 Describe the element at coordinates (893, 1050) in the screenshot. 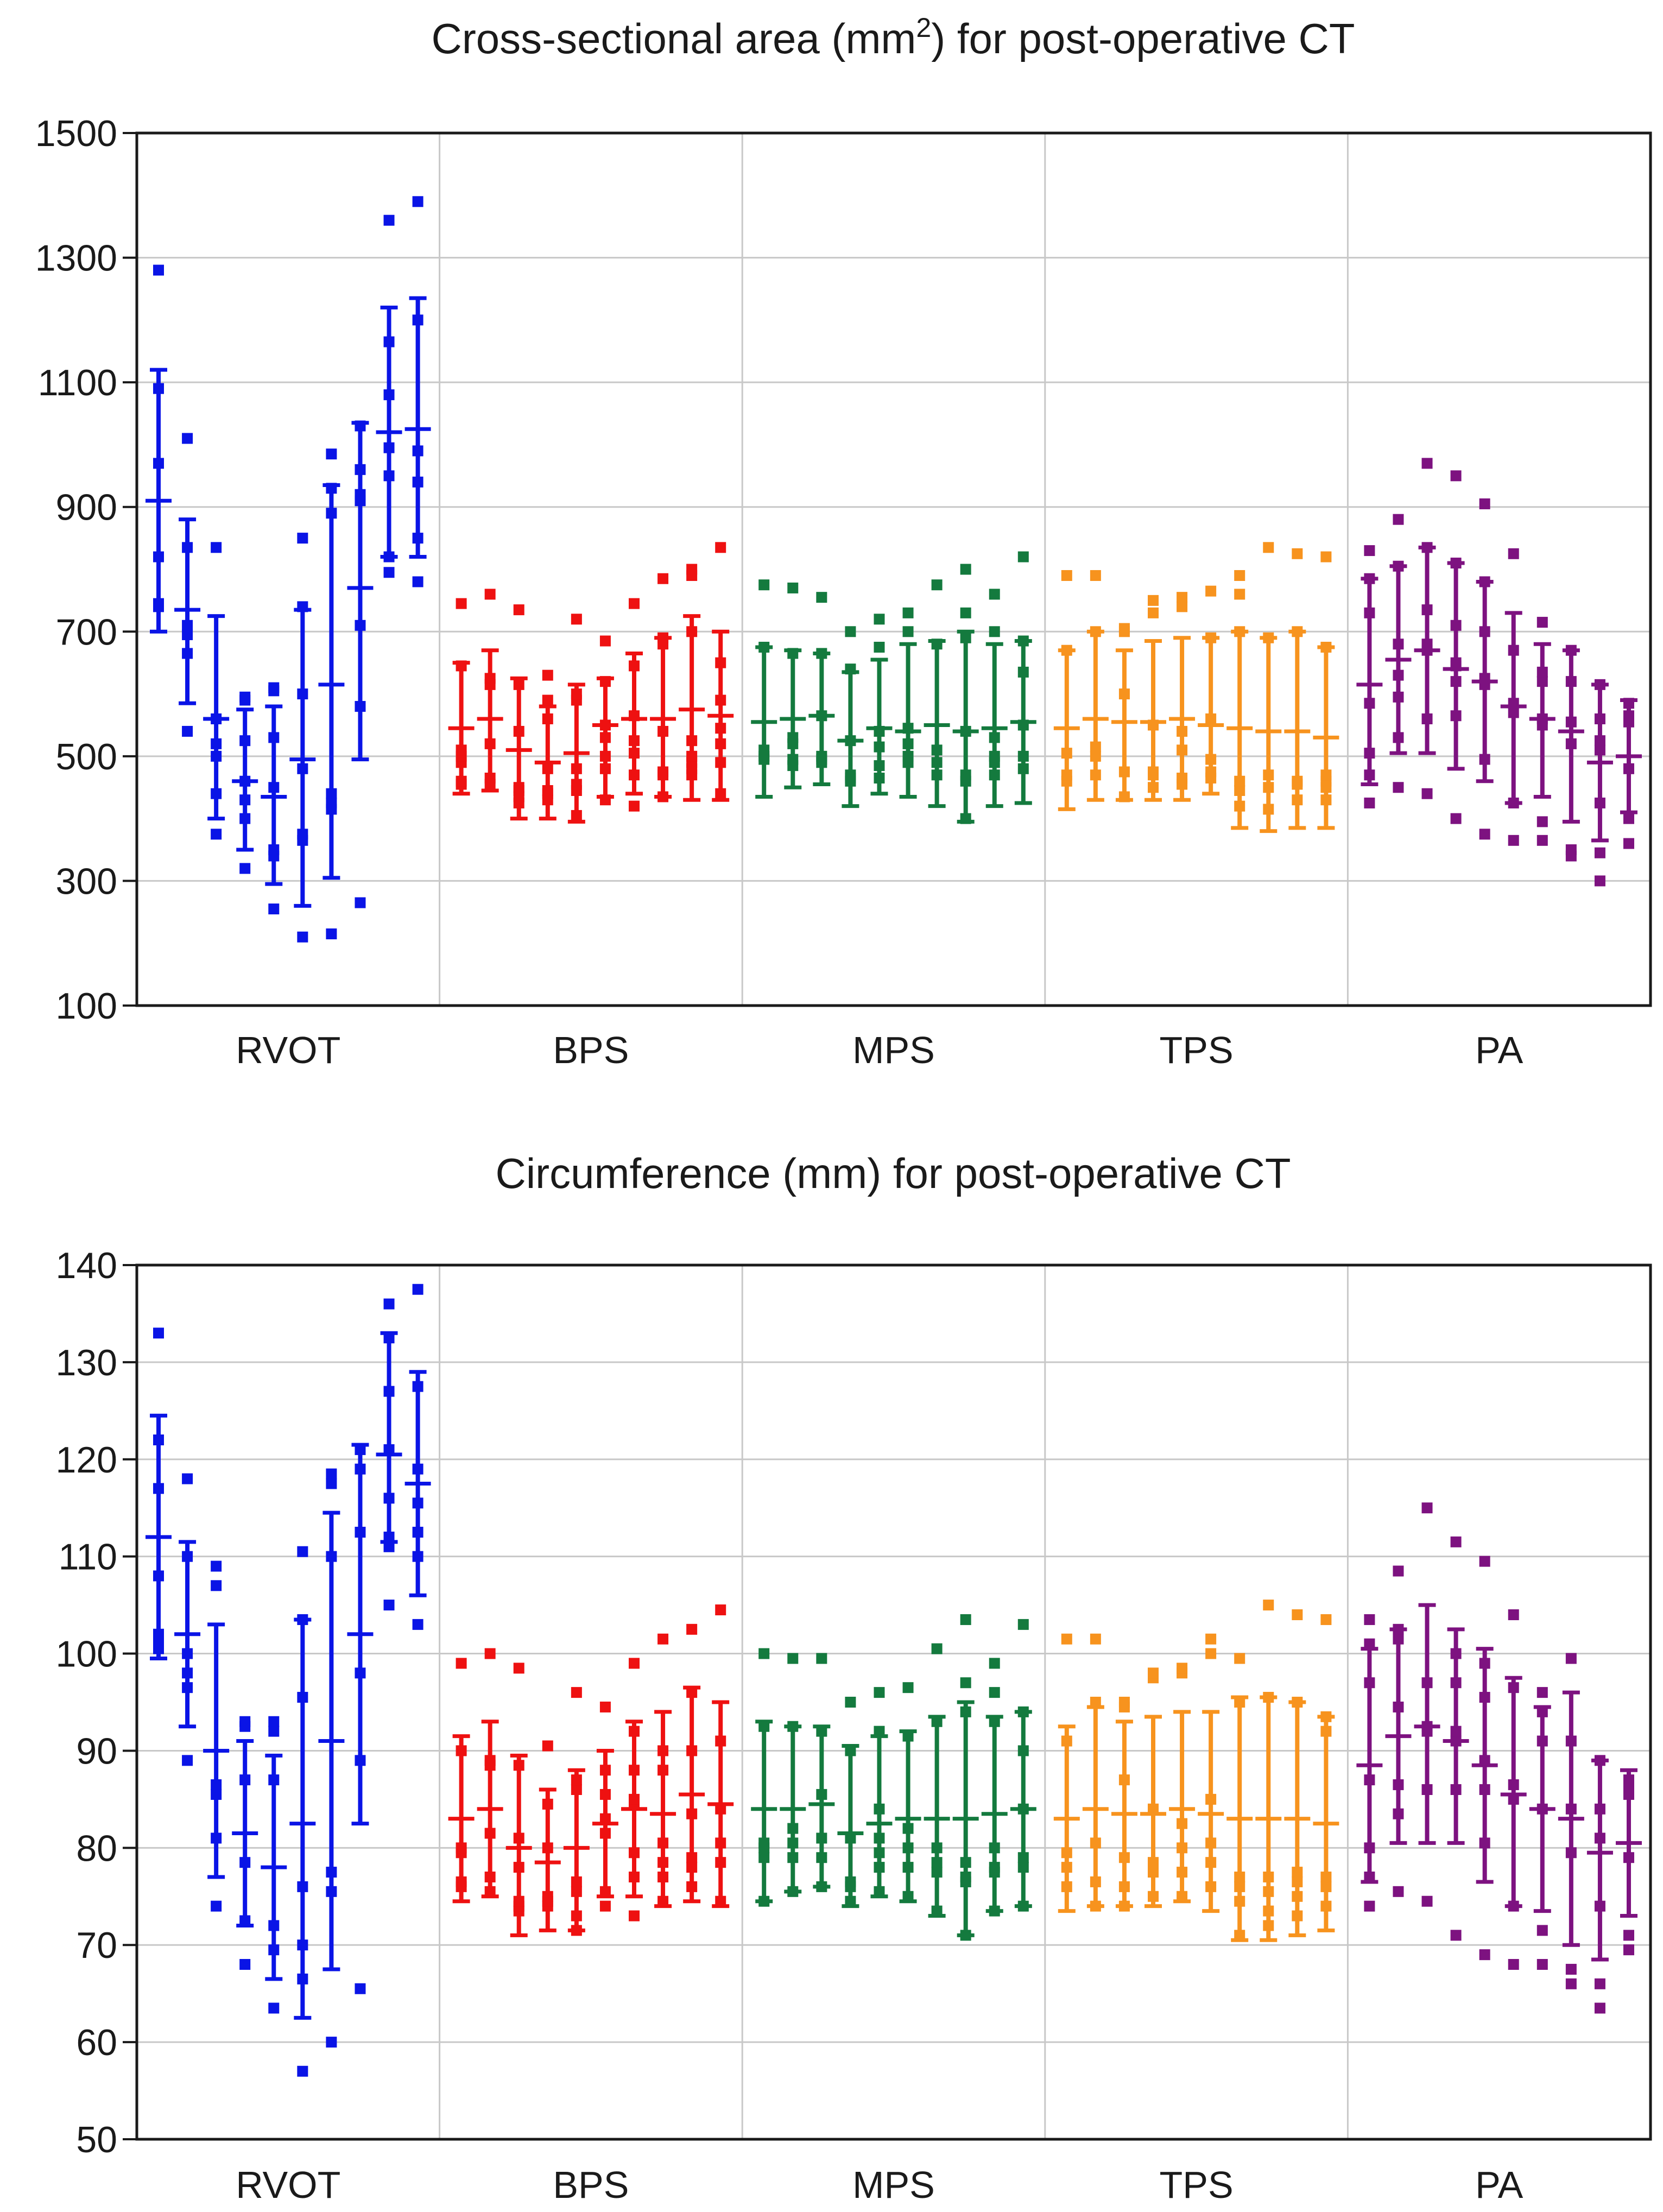

I see `area-category-label-mps: MPS` at that location.